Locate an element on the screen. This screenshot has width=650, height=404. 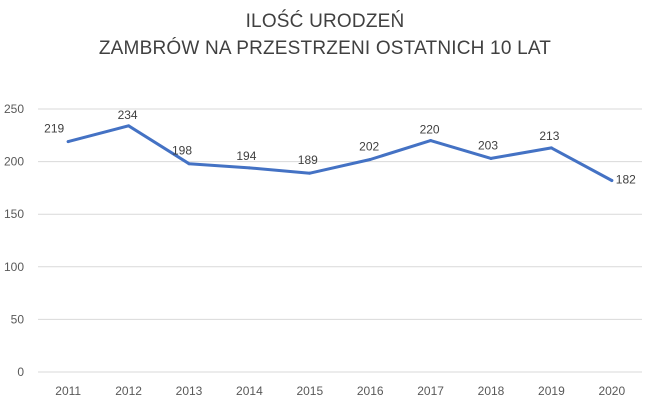
x-tick-label: 2018 is located at coordinates (491, 391).